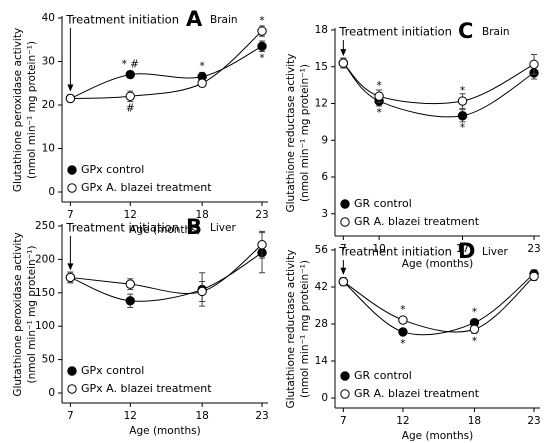 The height and width of the screenshot is (443, 550). What do you see at coordinates (462, 249) in the screenshot?
I see `x-tick-label: 17` at bounding box center [462, 249].